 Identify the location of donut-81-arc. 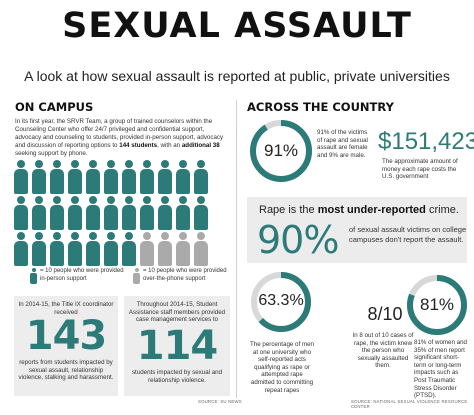
(437, 305).